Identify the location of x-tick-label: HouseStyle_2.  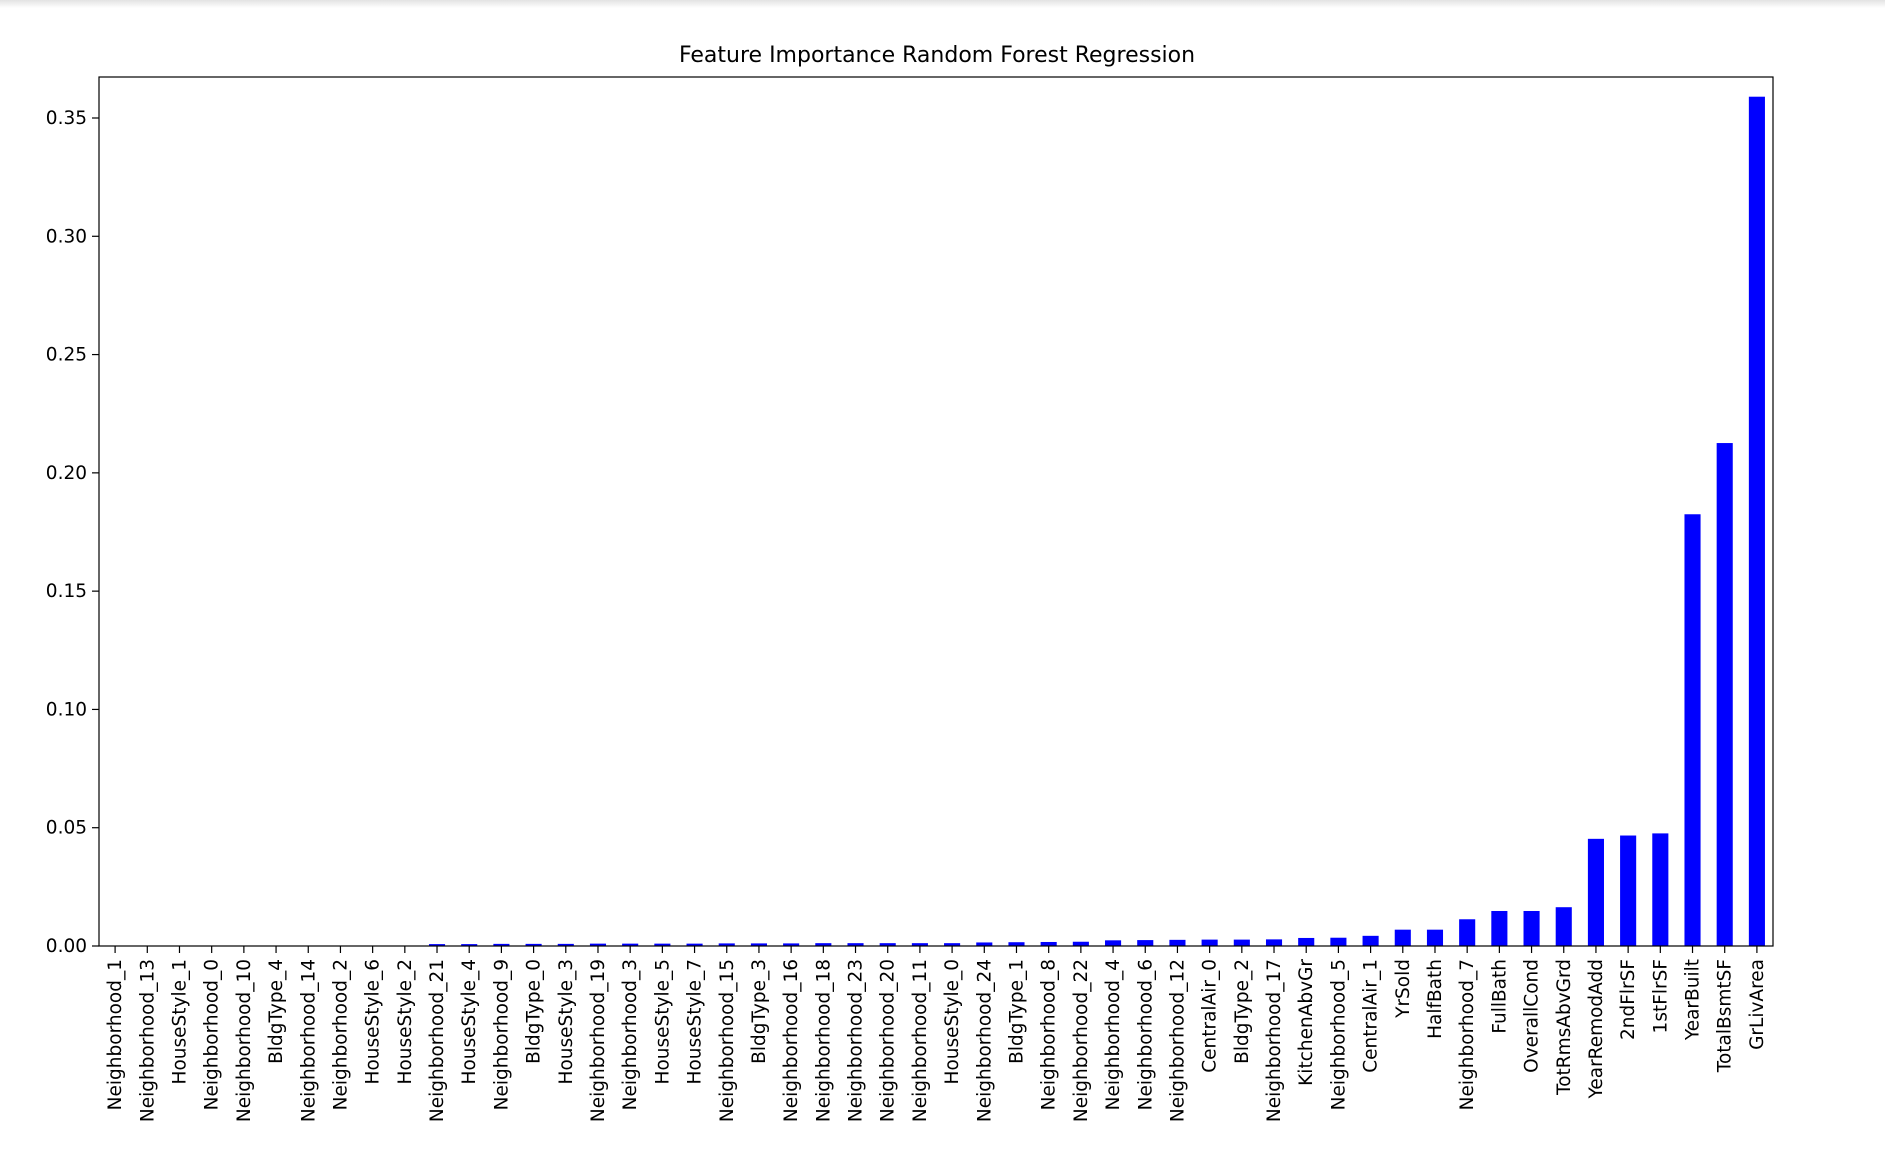
(405, 1021).